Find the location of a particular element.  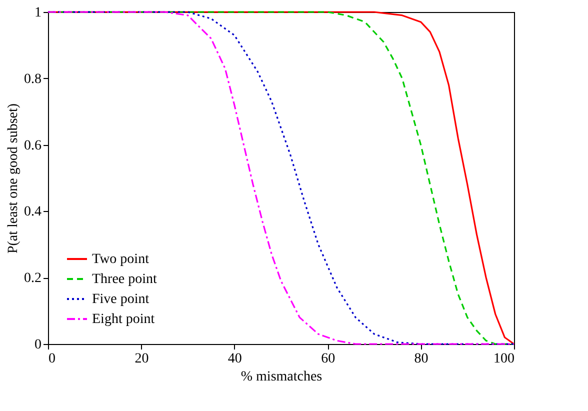

y-axis-title: P(at least one good subset) is located at coordinates (13, 178).